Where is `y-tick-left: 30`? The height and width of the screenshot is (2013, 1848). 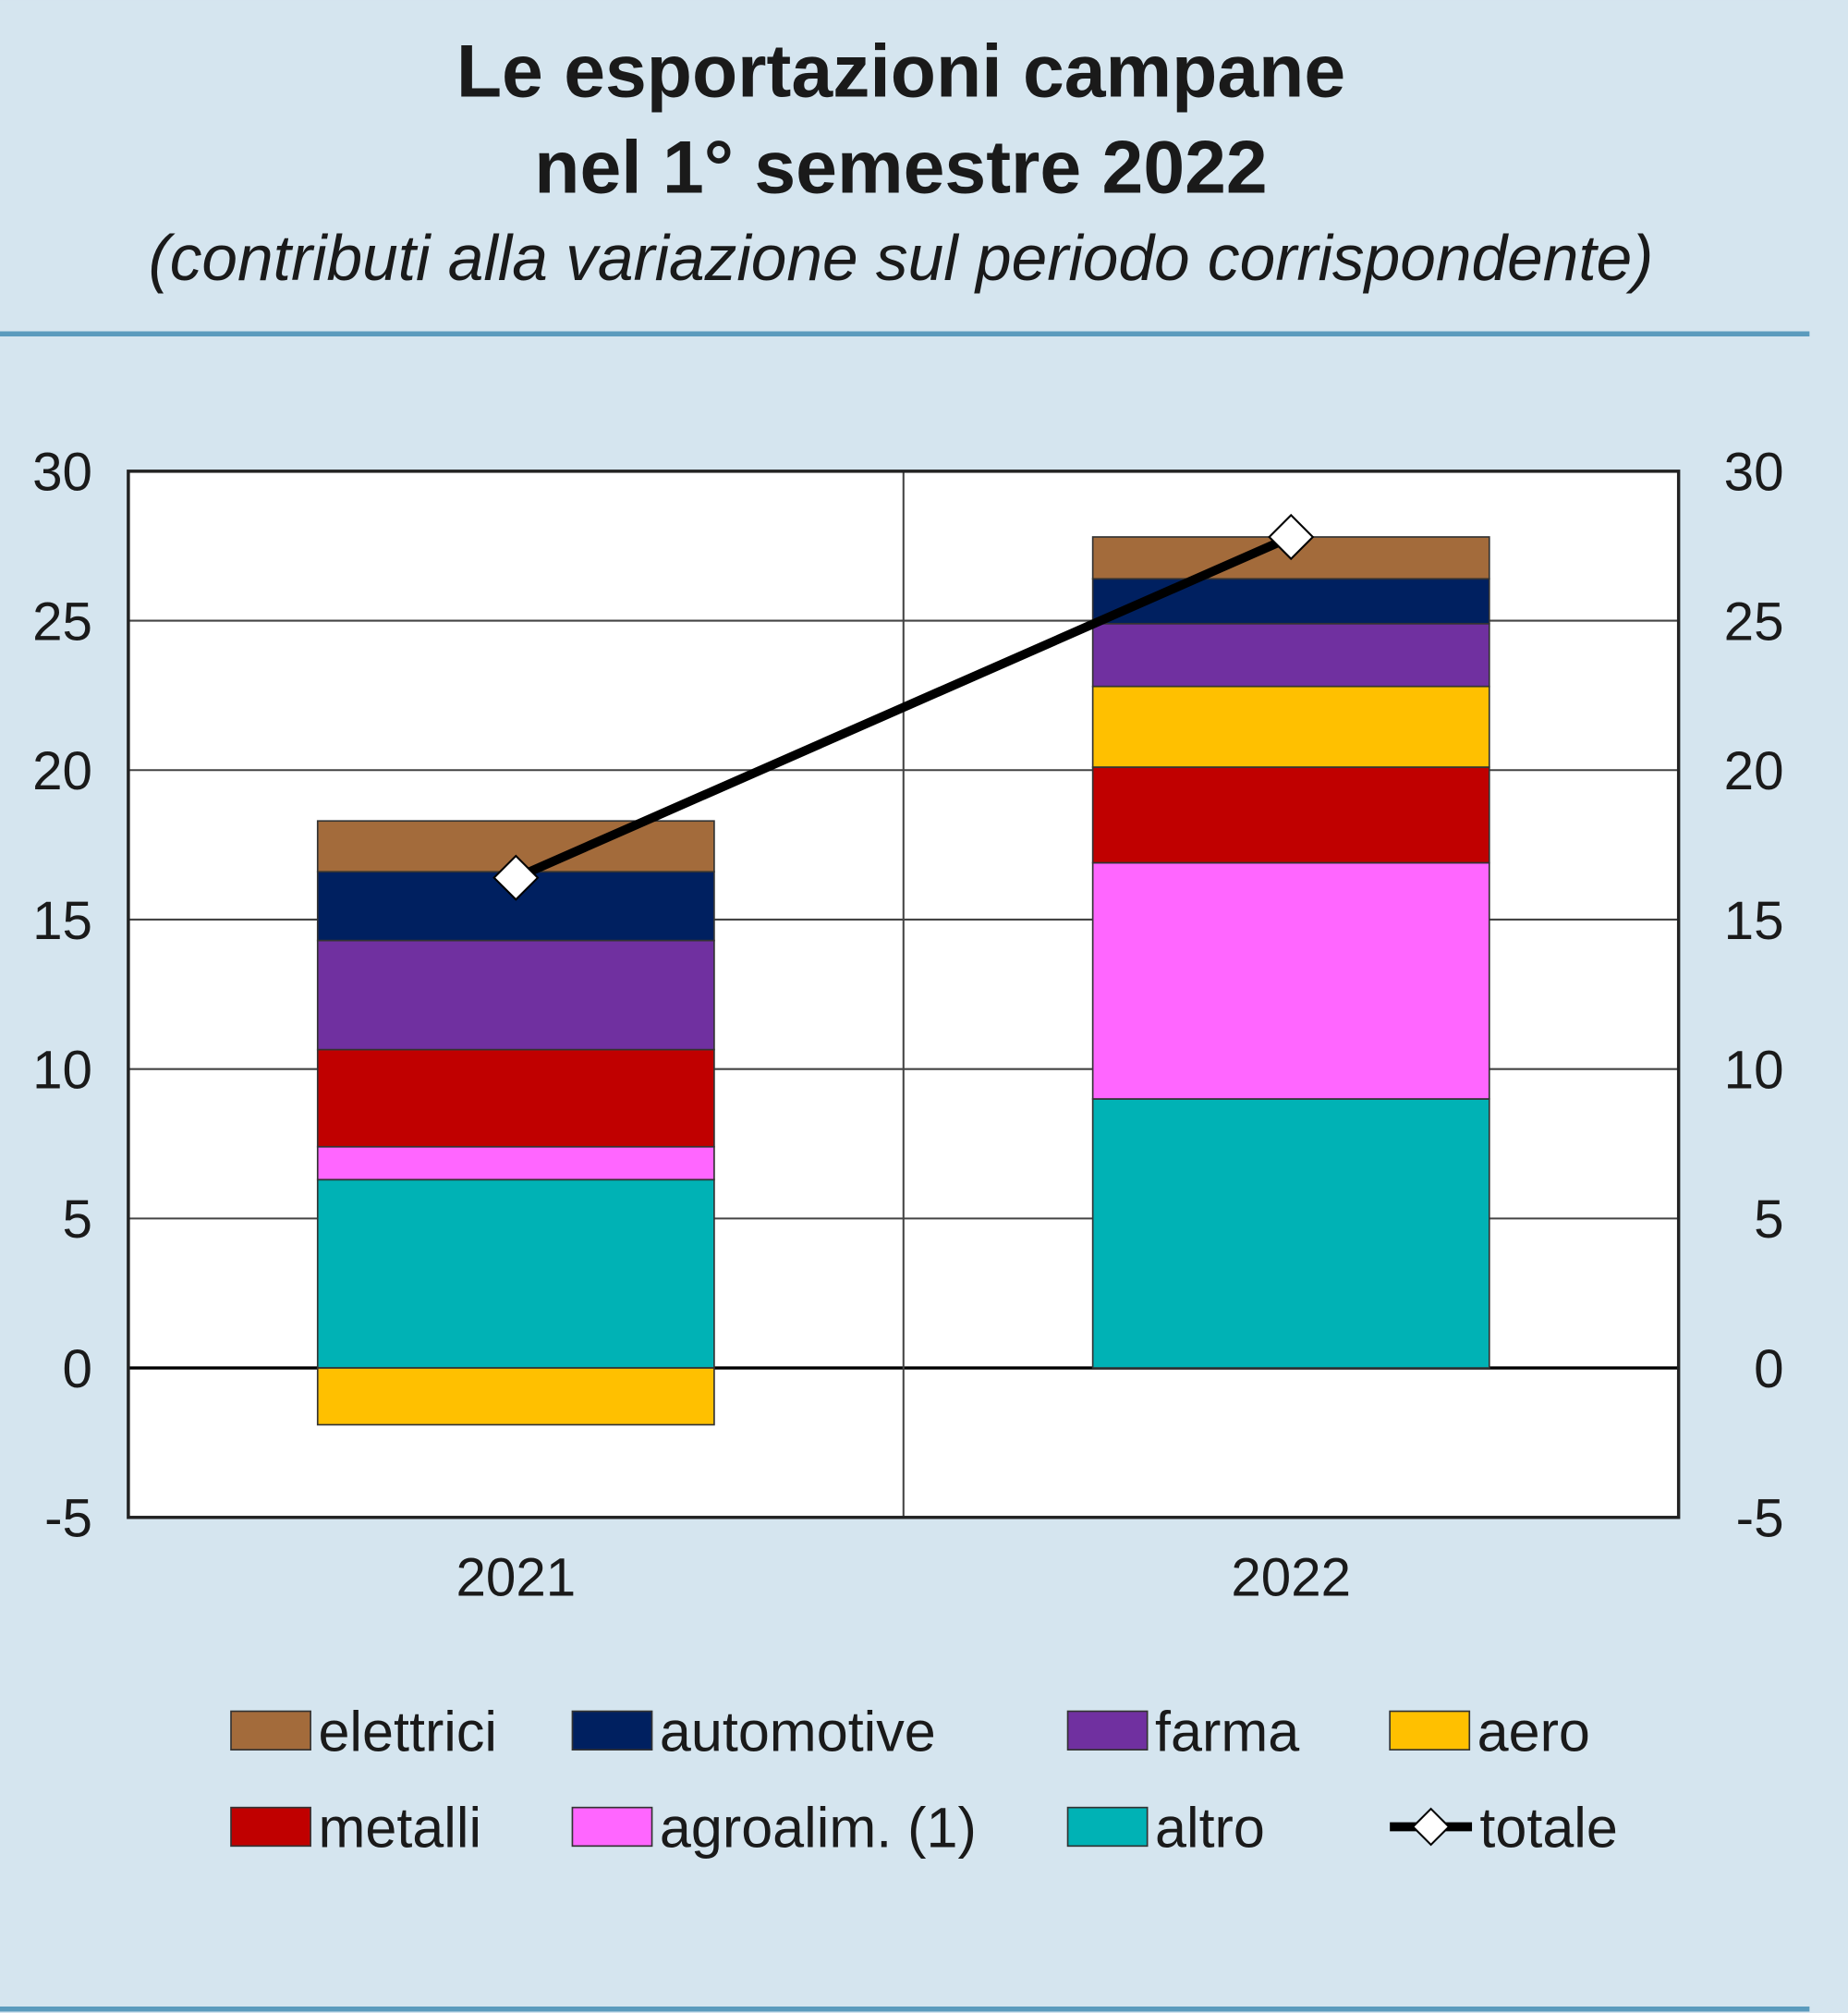 y-tick-left: 30 is located at coordinates (62, 473).